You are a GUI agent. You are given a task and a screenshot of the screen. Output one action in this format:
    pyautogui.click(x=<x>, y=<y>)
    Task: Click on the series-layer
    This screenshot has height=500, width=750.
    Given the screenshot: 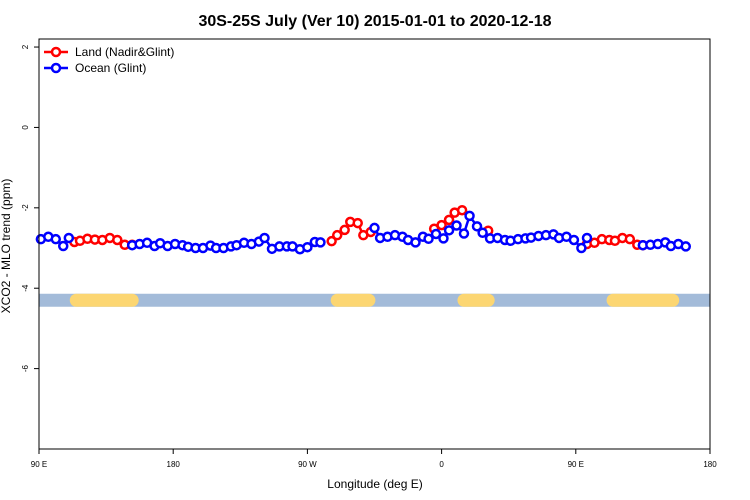 What is the action you would take?
    pyautogui.click(x=363, y=229)
    